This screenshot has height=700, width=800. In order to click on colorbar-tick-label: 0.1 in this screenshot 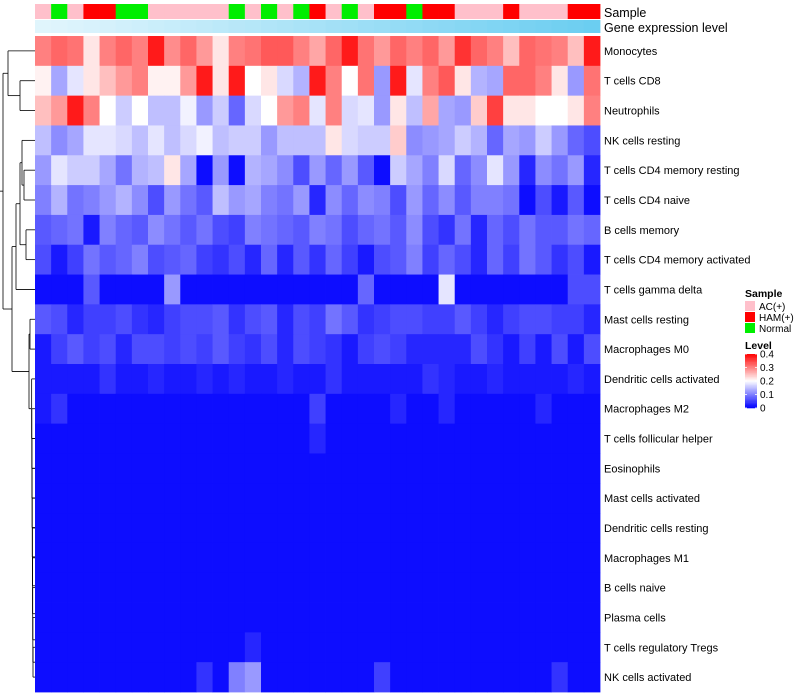, I will do `click(767, 395)`.